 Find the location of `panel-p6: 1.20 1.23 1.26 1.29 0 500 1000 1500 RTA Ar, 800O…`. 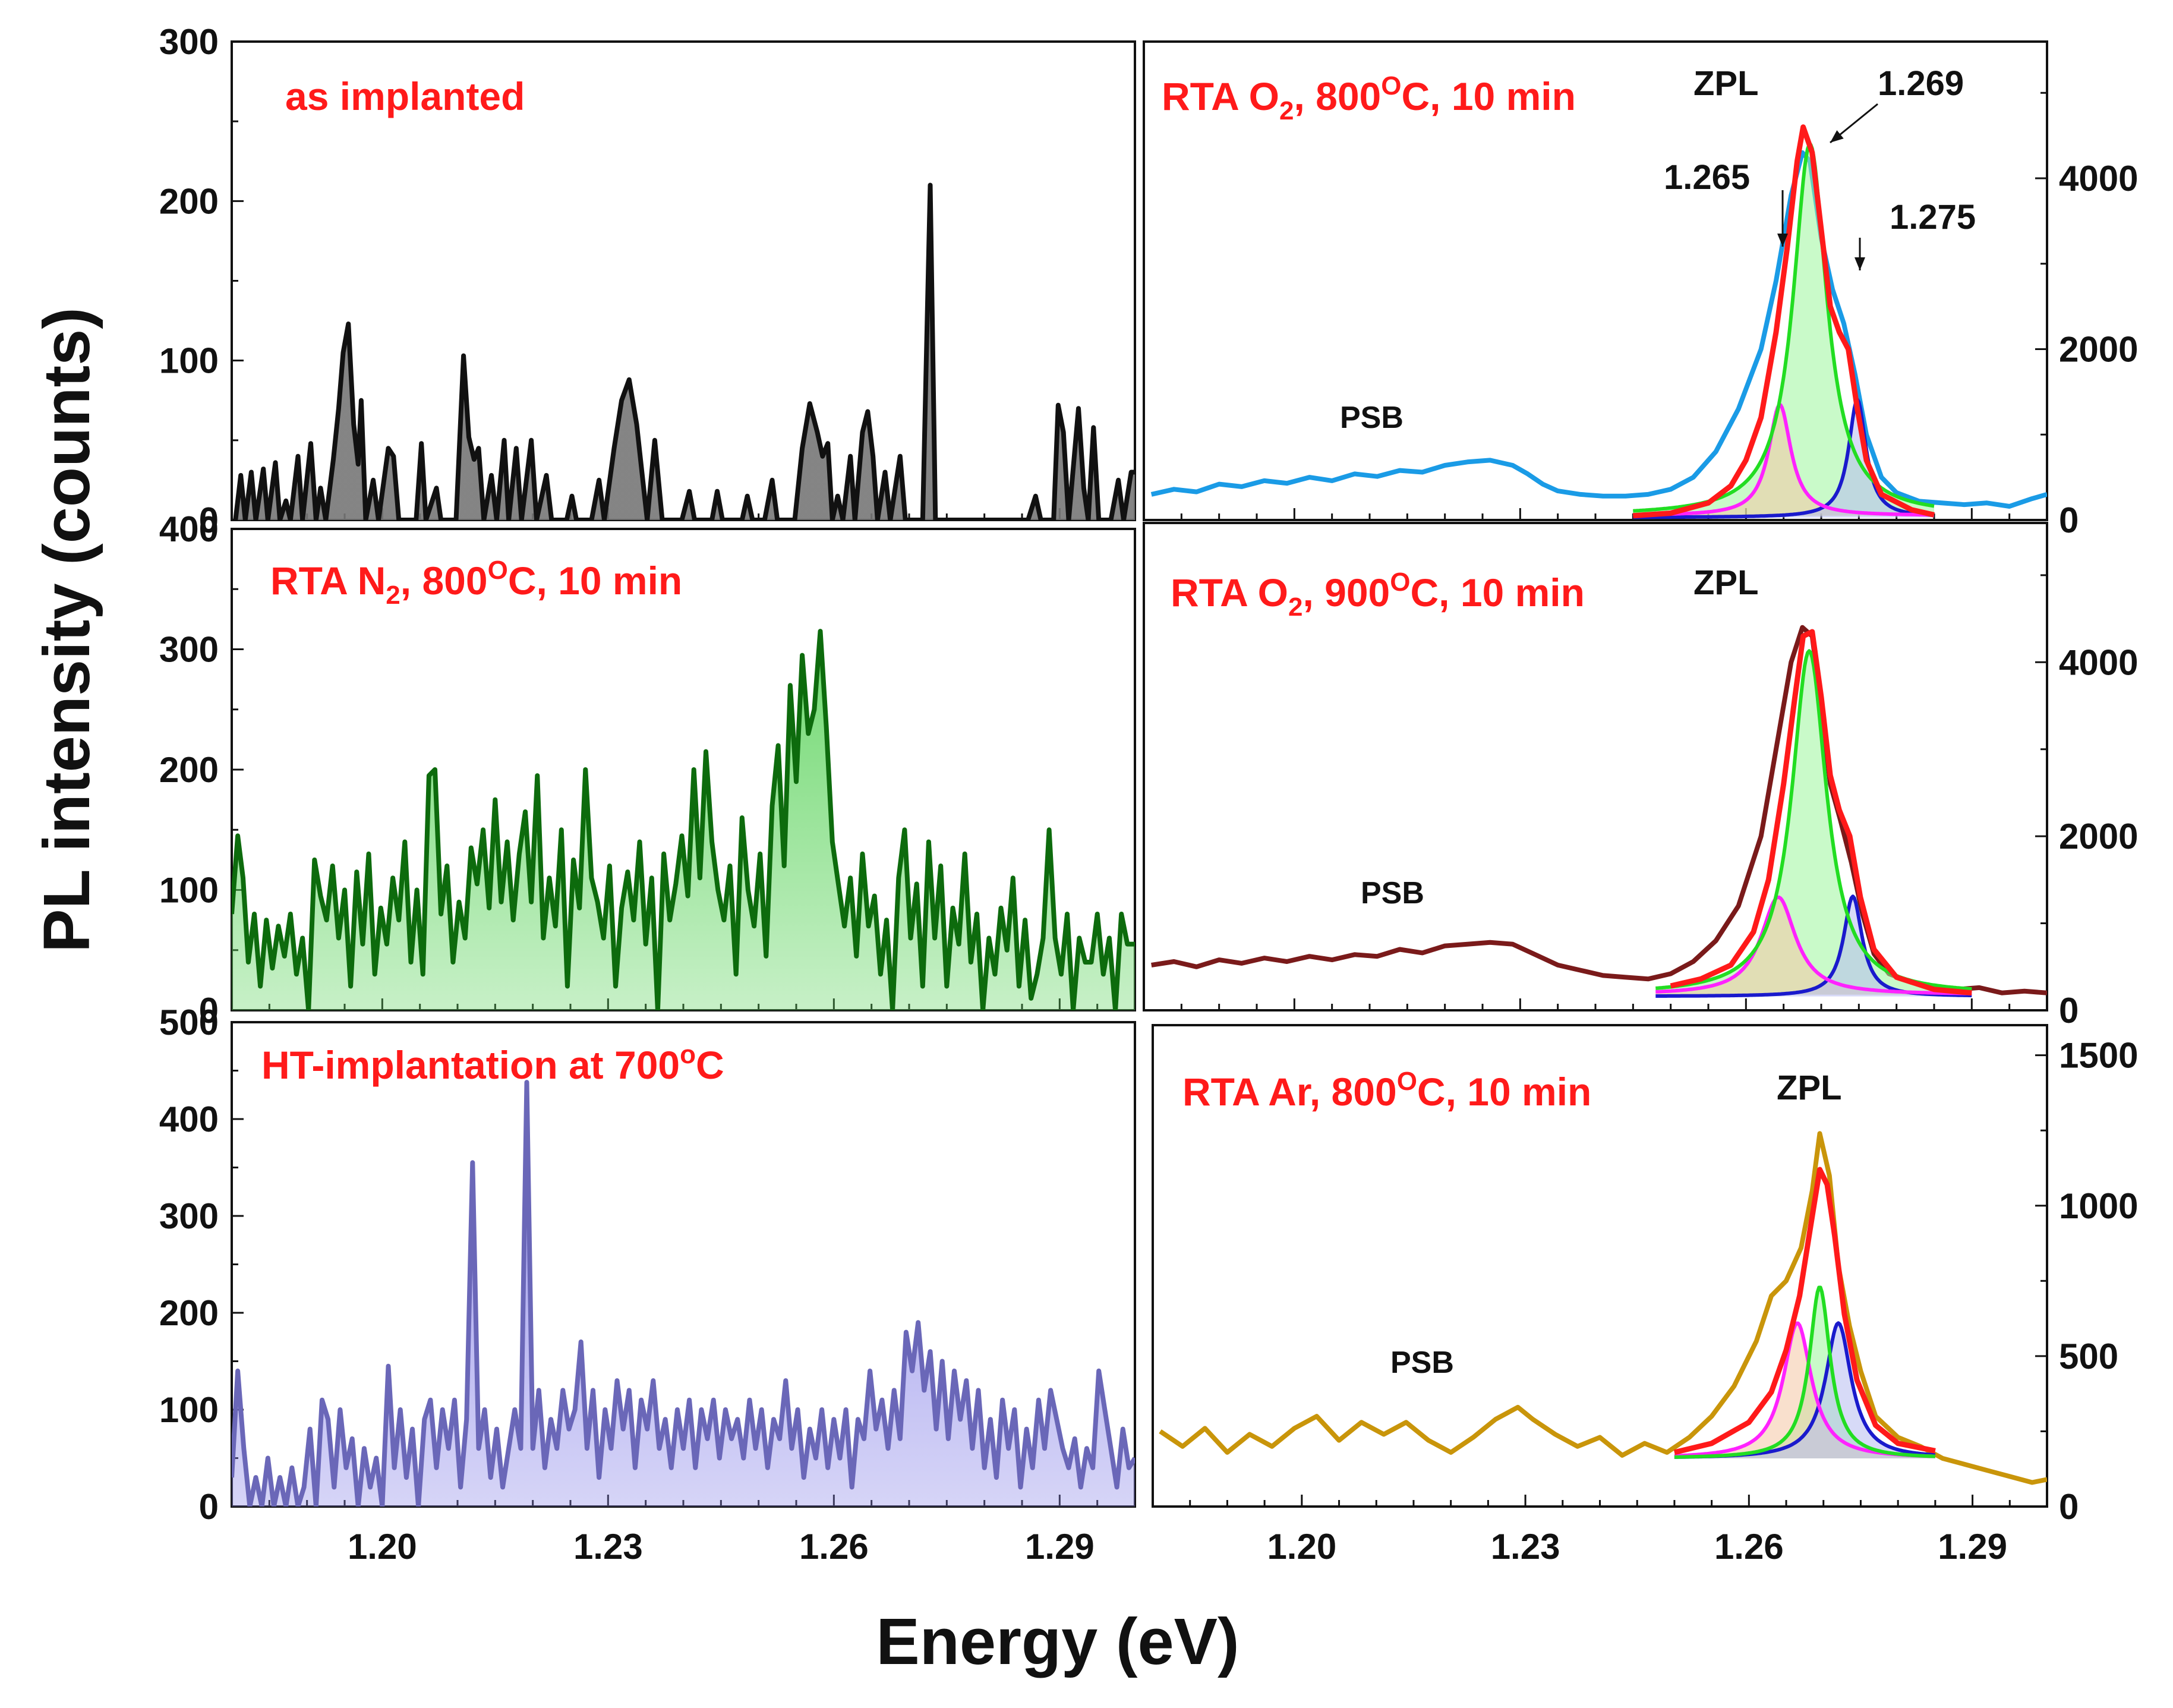

panel-p6: 1.20 1.23 1.26 1.29 0 500 1000 1500 RTA Ar, 800O… is located at coordinates (1645, 1295).